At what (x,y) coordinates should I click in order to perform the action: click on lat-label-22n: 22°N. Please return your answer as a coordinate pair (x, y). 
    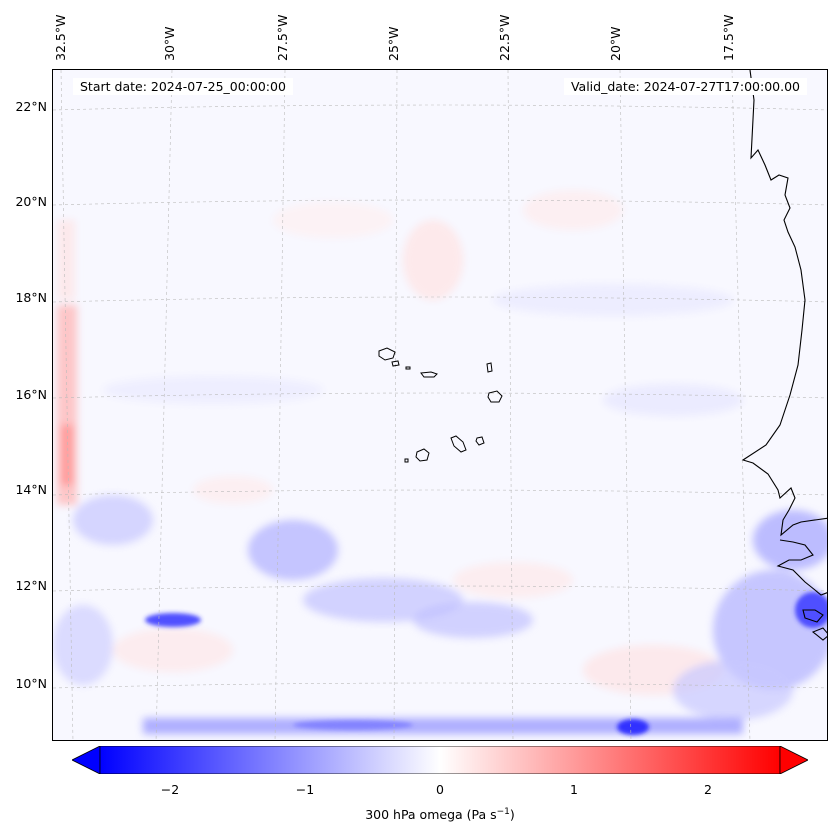
    Looking at the image, I should click on (31, 106).